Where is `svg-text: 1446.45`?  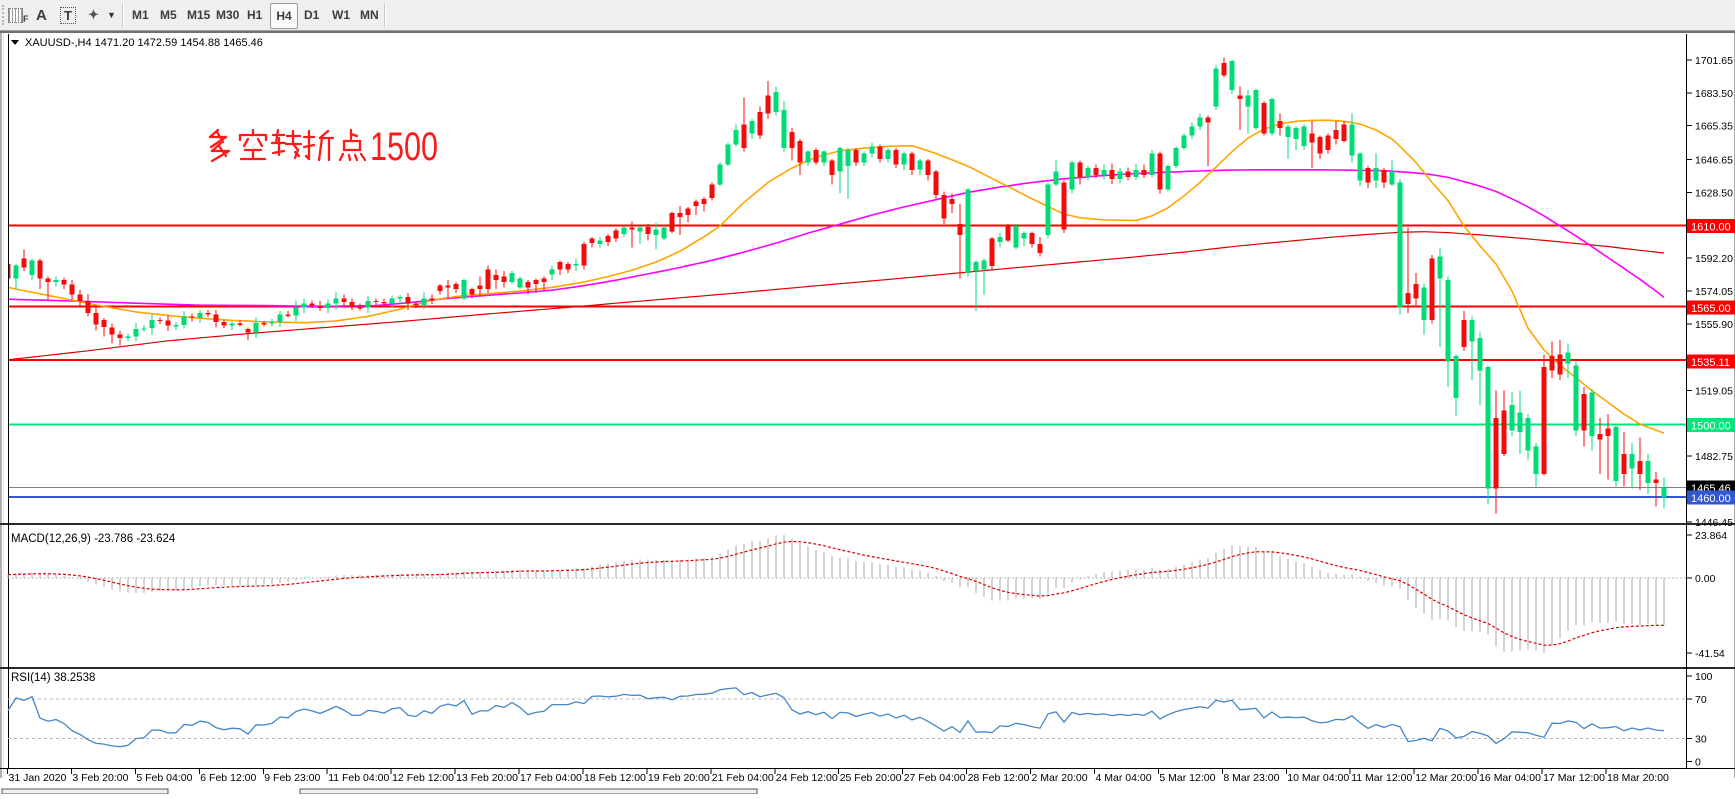
svg-text: 1446.45 is located at coordinates (1714, 523).